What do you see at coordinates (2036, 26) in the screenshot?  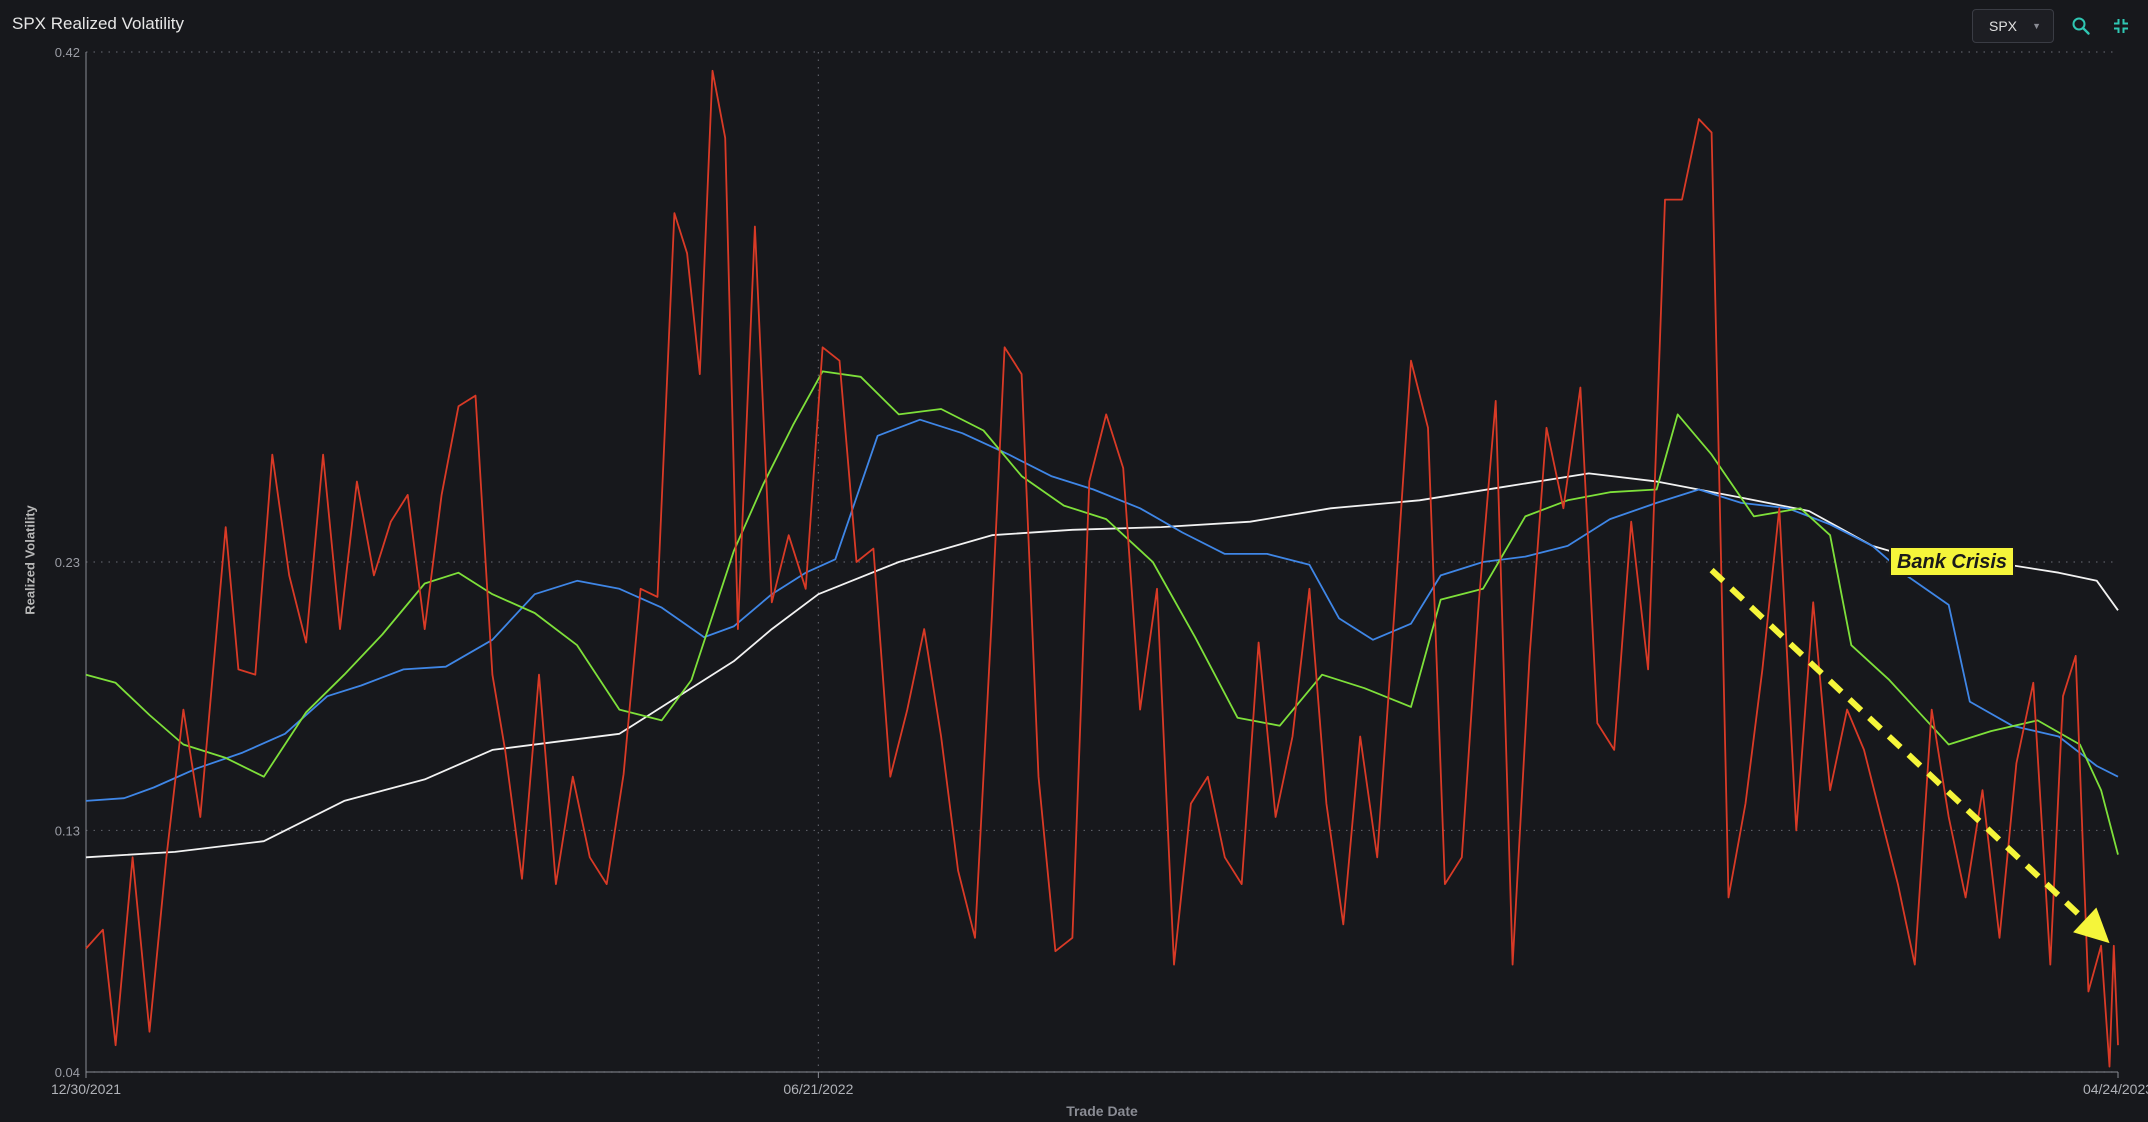 I see `caret-down-icon: ▼` at bounding box center [2036, 26].